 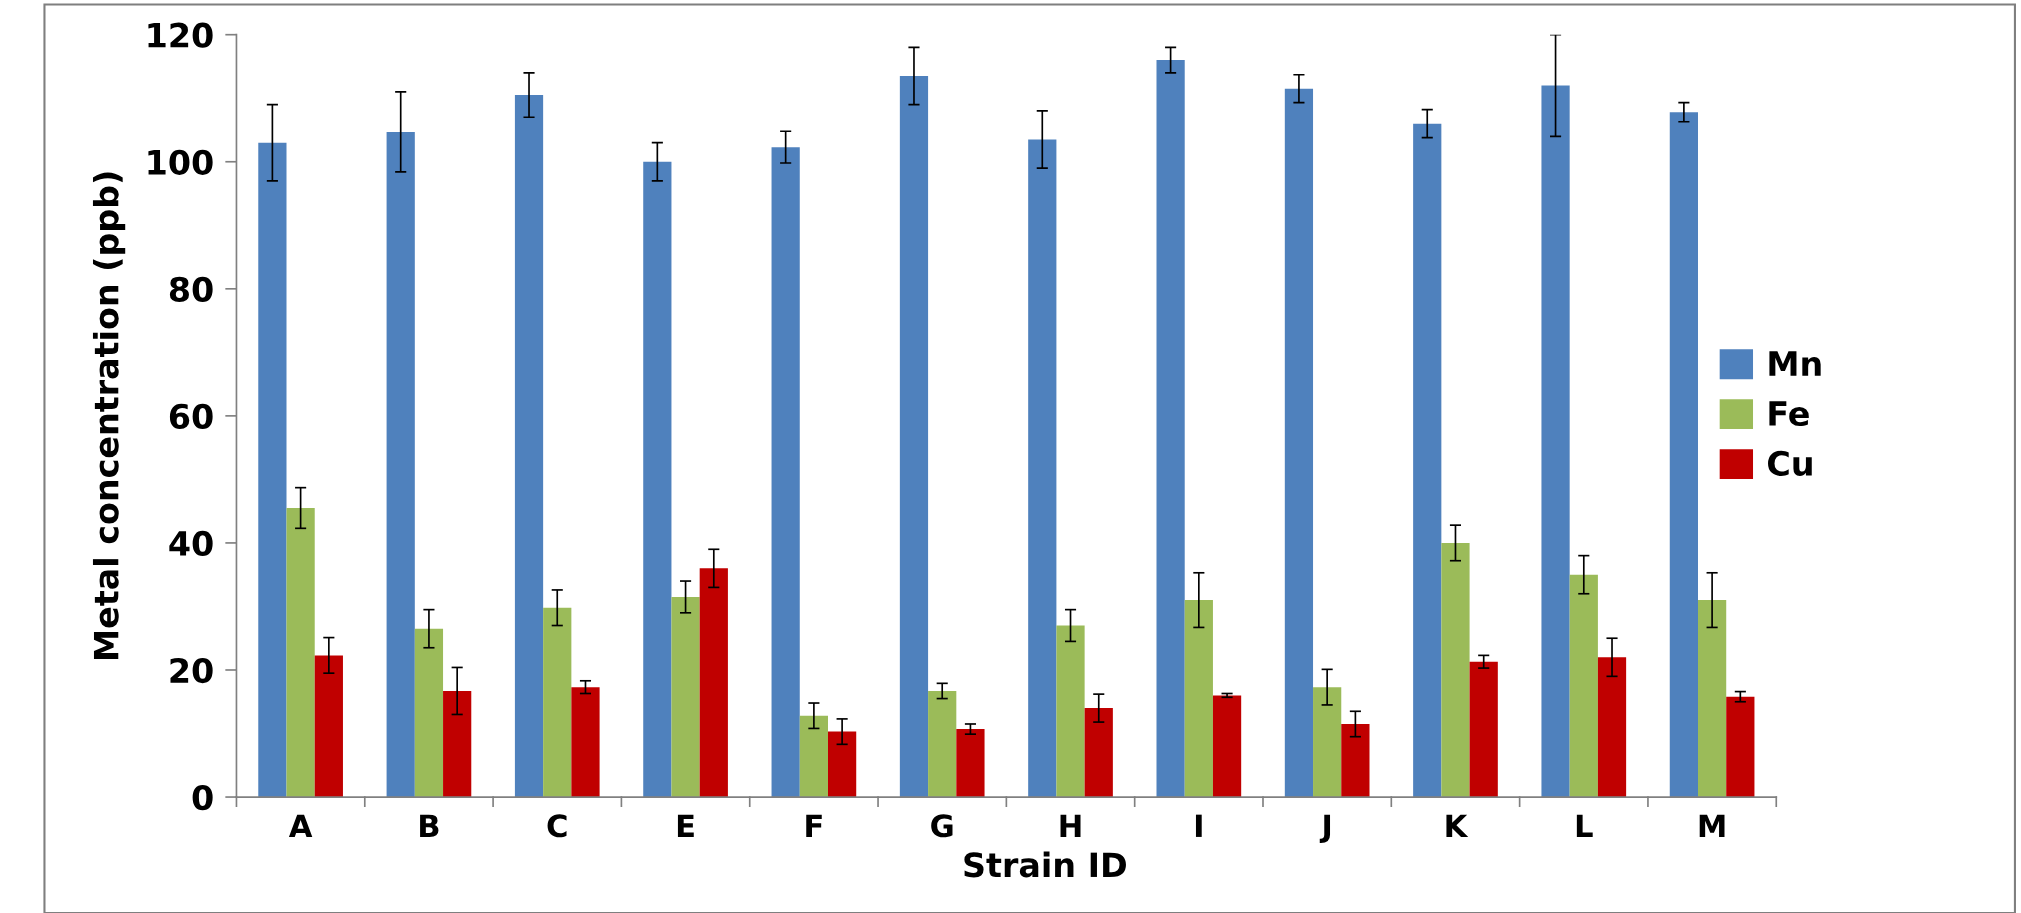 I want to click on x-tick-label: M, so click(x=1712, y=825).